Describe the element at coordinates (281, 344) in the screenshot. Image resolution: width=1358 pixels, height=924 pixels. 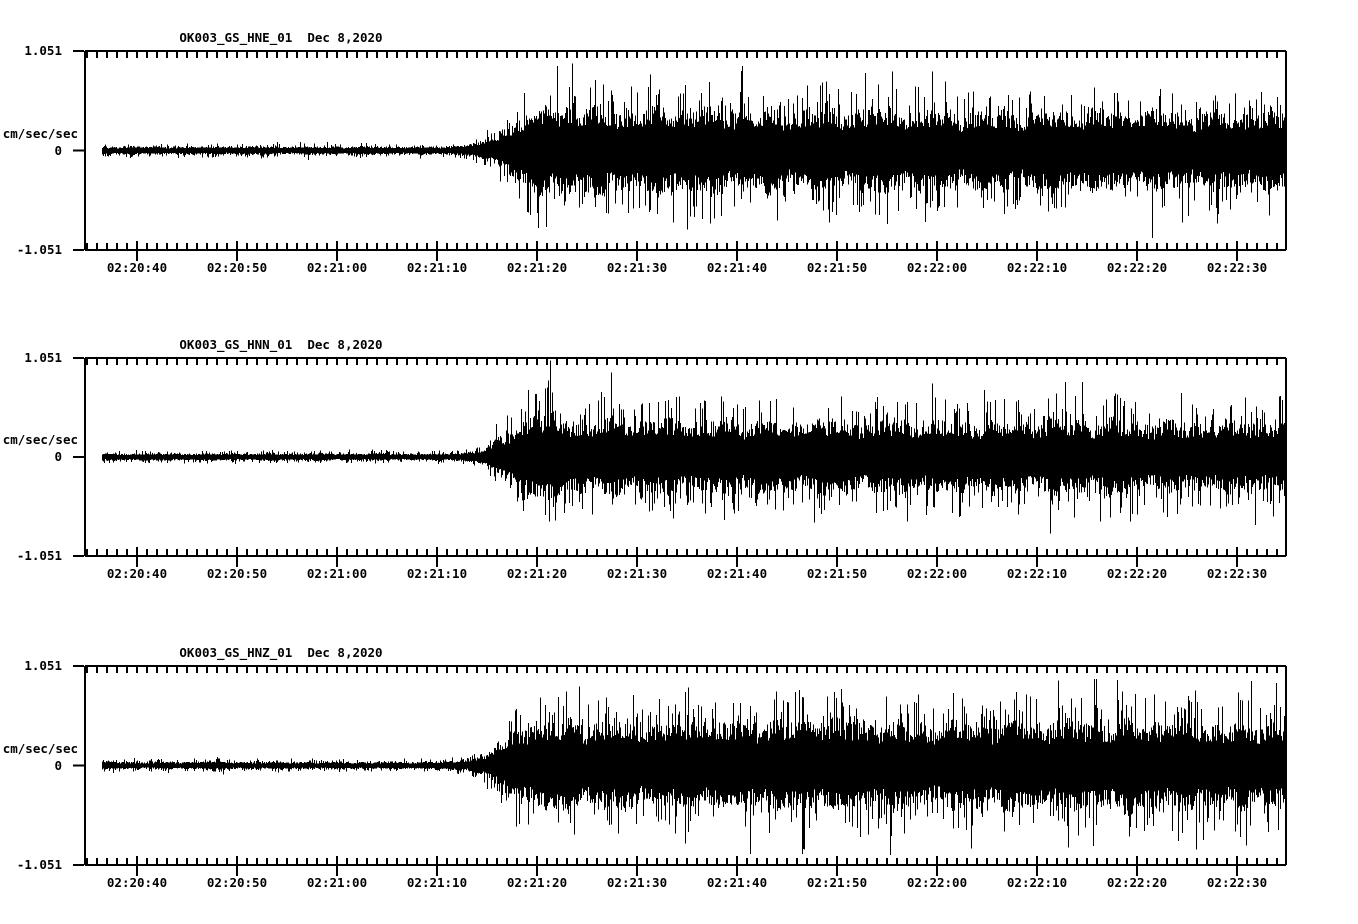
I see `panel-title: OK003_GS_HNN_01 Dec 8,2020` at that location.